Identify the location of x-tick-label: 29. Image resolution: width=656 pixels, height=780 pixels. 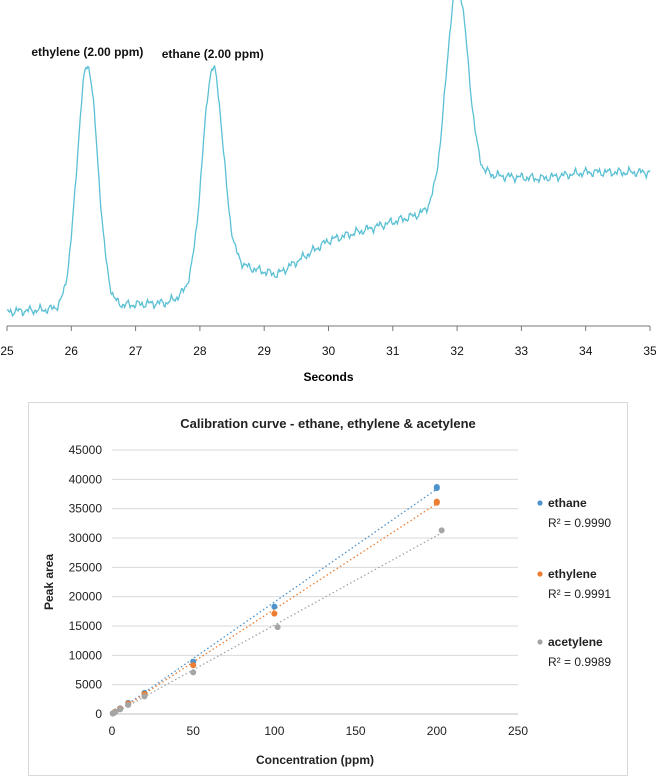
(265, 351).